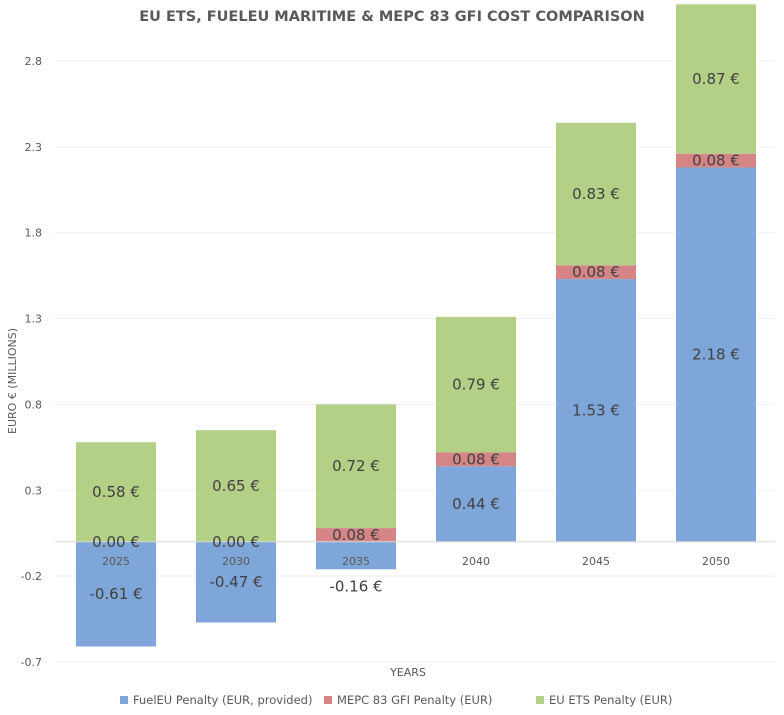 Image resolution: width=784 pixels, height=715 pixels. I want to click on data-label: 0.79 €, so click(476, 385).